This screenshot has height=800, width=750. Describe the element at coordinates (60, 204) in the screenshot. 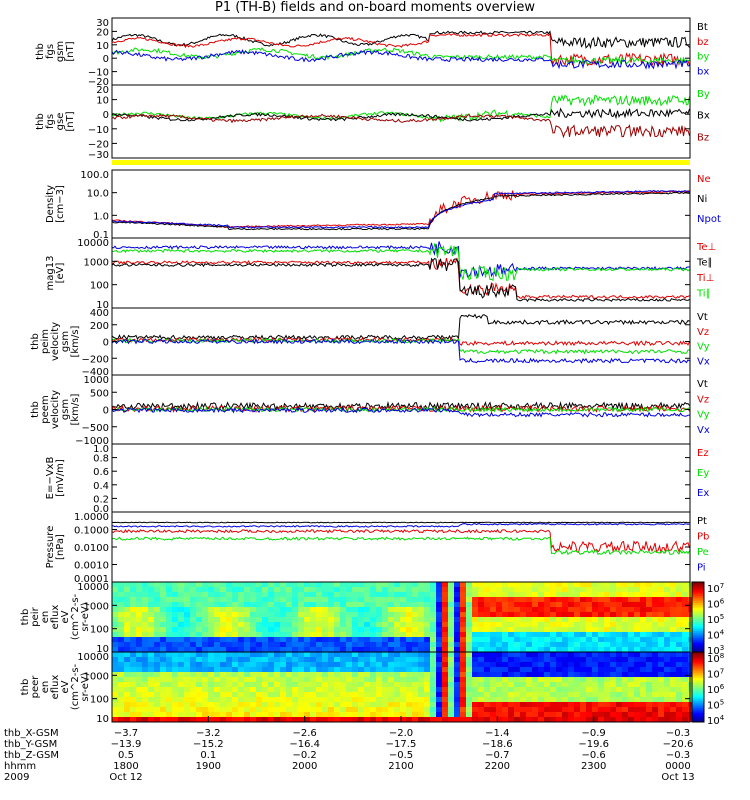

I see `y-axis-label: [cm−3]` at that location.